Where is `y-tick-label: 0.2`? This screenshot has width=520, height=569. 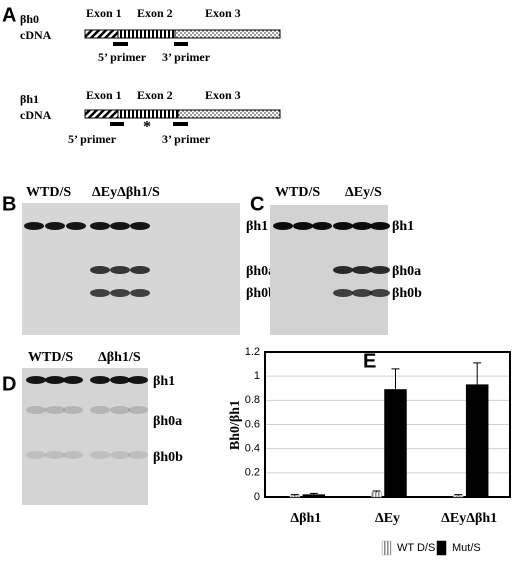 y-tick-label: 0.2 is located at coordinates (252, 473).